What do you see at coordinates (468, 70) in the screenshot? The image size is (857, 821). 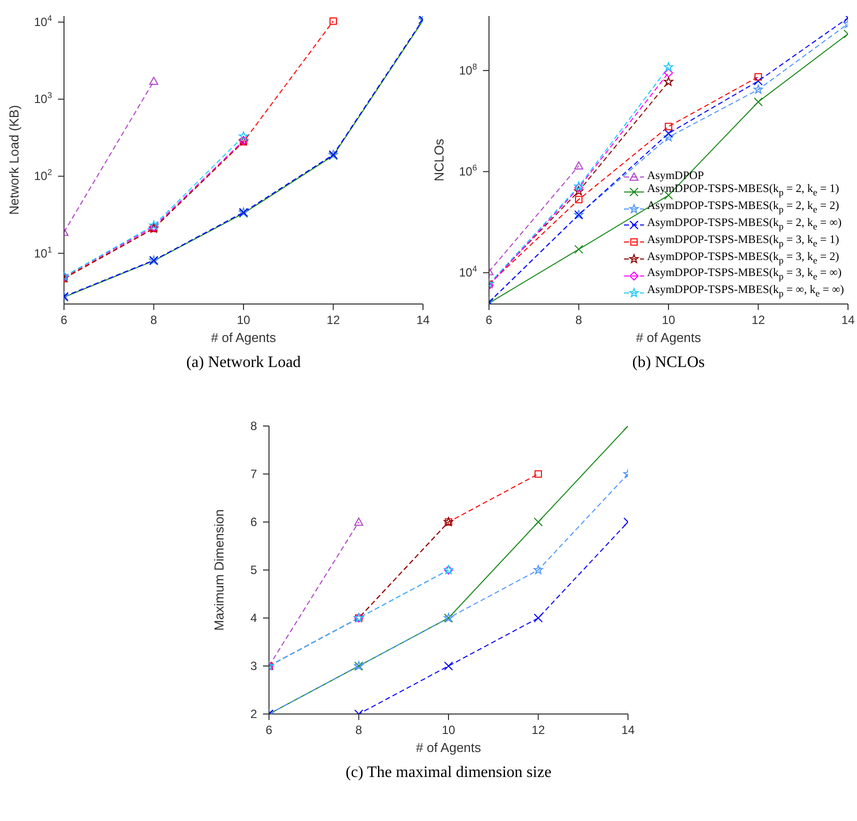 I see `y-tick-label: 10$^{8}$` at bounding box center [468, 70].